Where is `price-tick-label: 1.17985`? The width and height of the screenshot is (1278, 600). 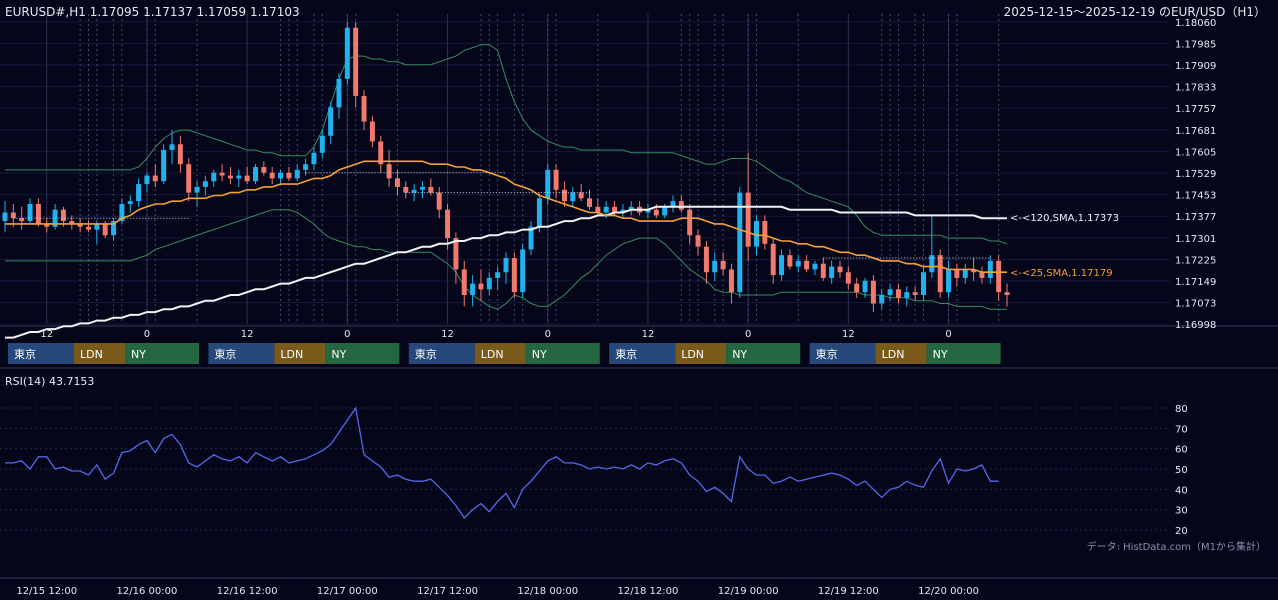 price-tick-label: 1.17985 is located at coordinates (1195, 44).